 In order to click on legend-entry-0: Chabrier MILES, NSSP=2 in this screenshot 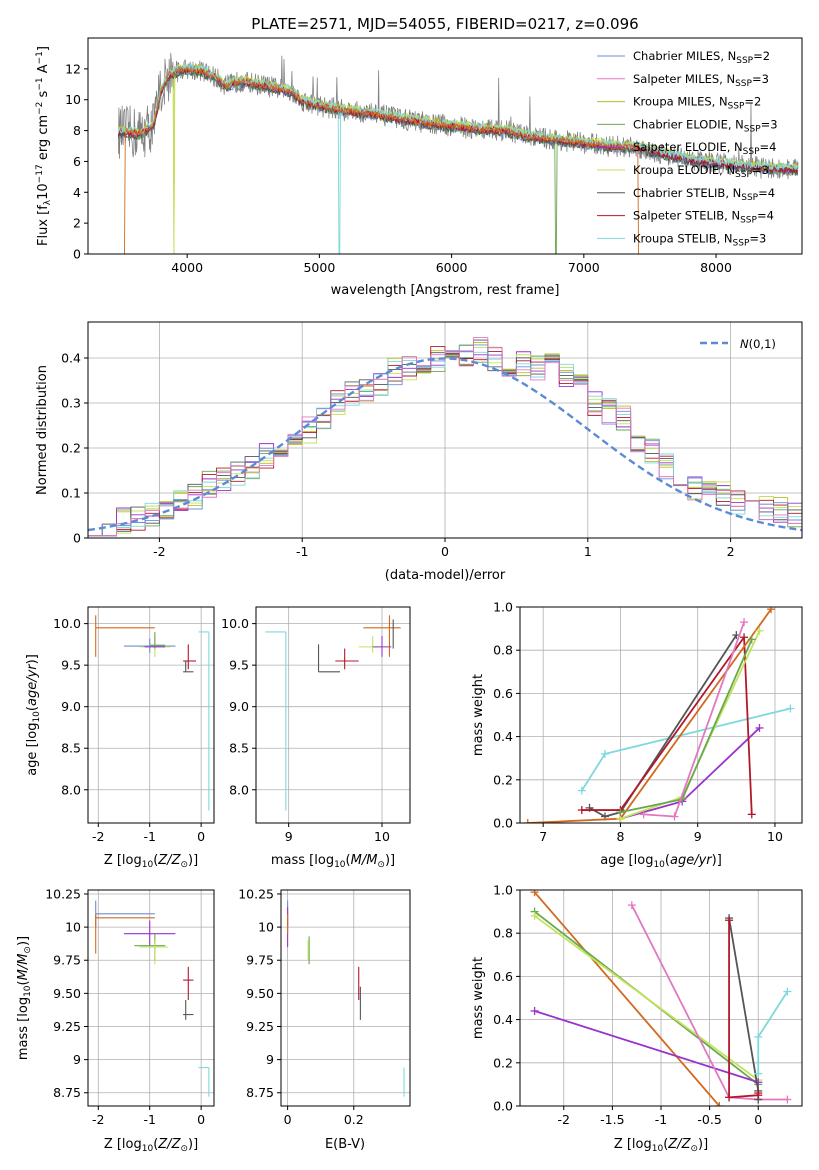, I will do `click(701, 57)`.